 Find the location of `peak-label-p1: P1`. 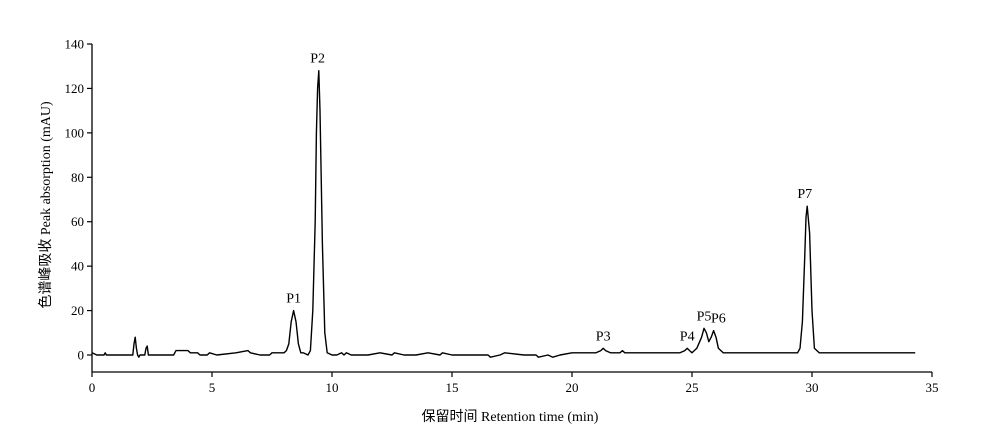

peak-label-p1: P1 is located at coordinates (293, 299).